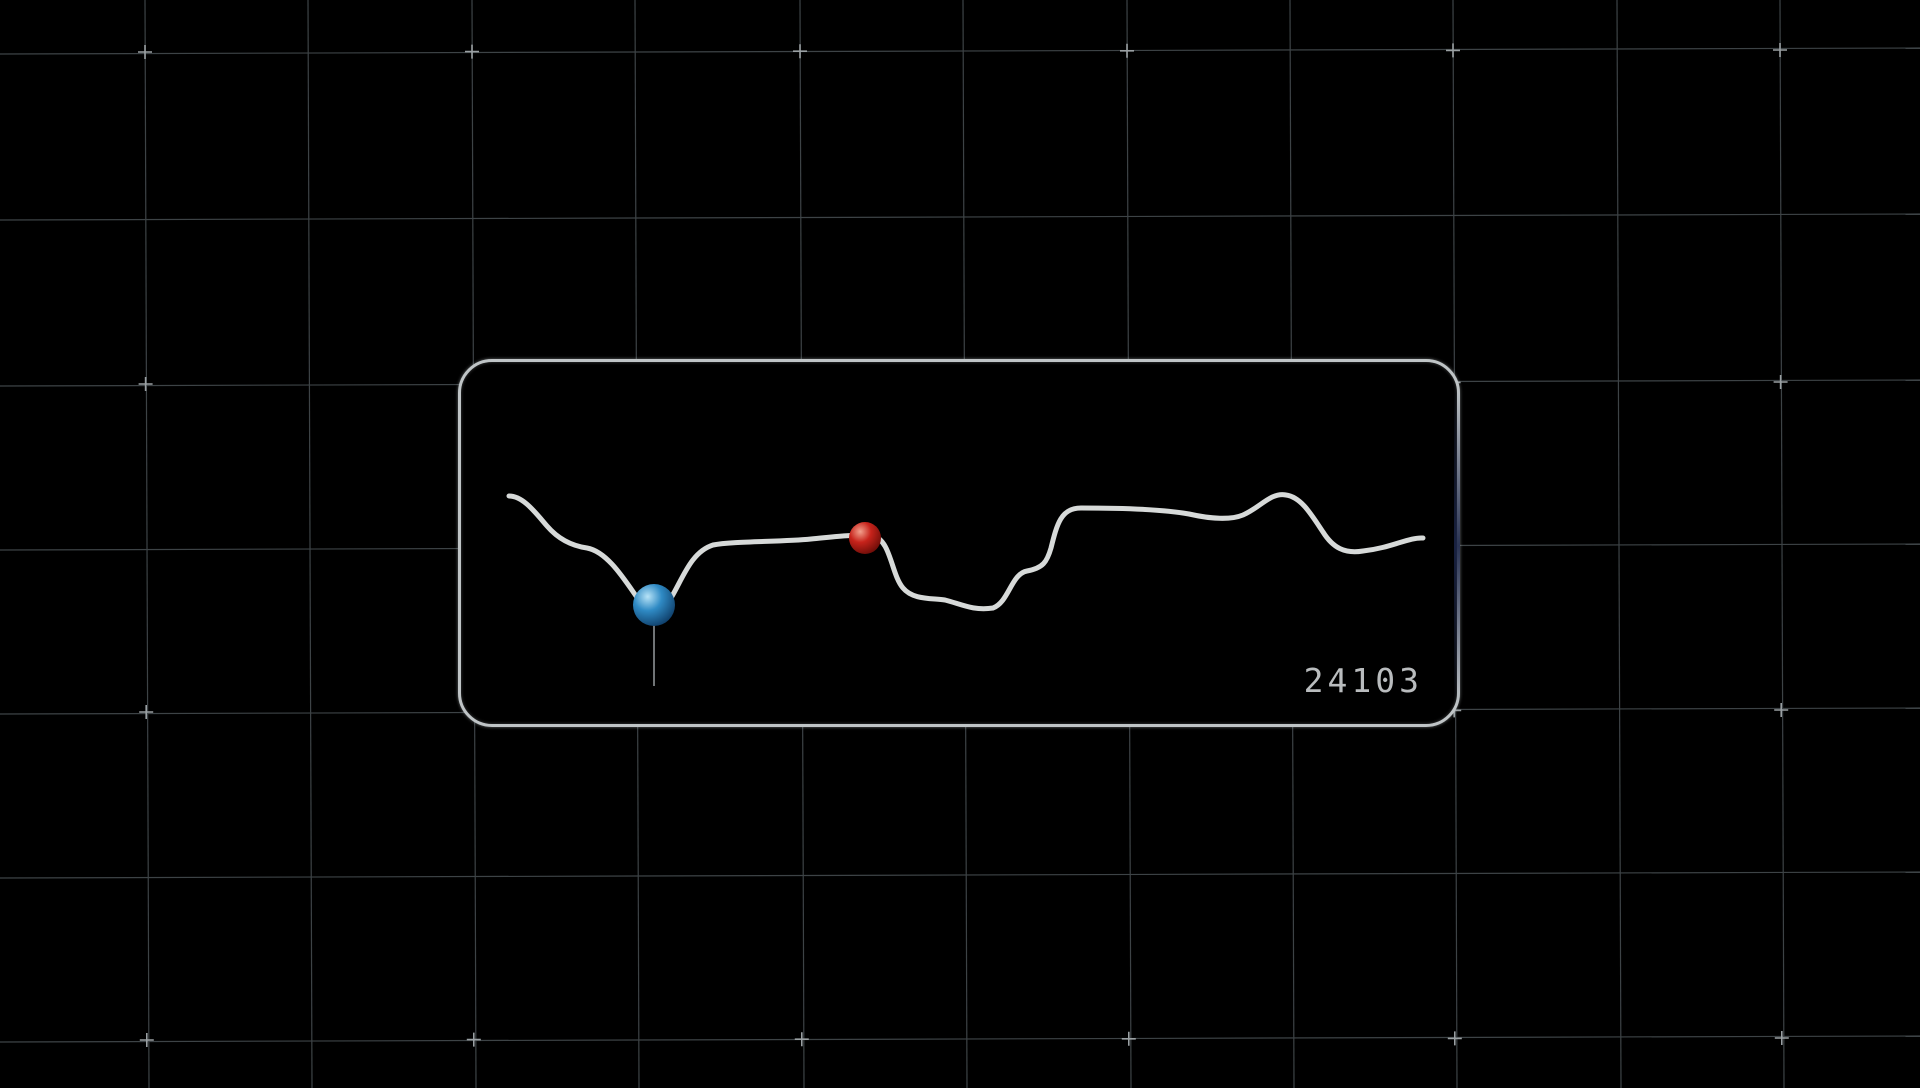 The width and height of the screenshot is (1920, 1088). I want to click on blue-marker, so click(654, 605).